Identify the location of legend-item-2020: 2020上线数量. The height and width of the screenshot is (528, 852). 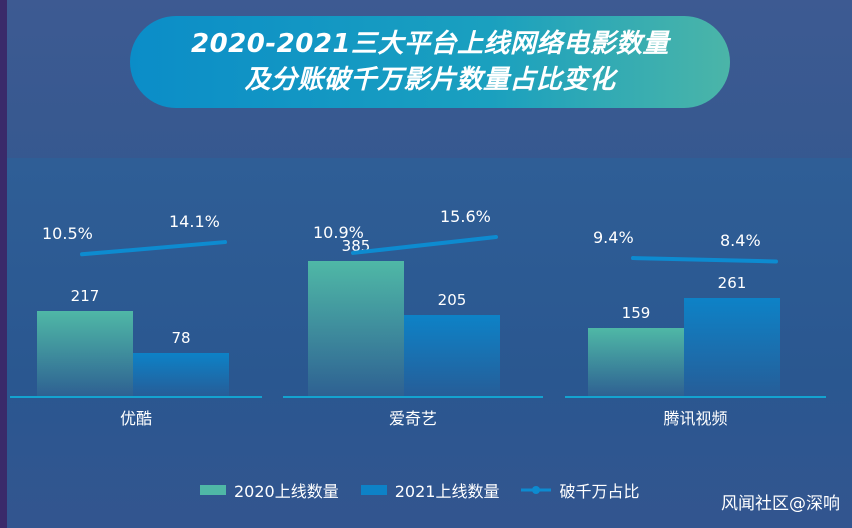
(269, 490).